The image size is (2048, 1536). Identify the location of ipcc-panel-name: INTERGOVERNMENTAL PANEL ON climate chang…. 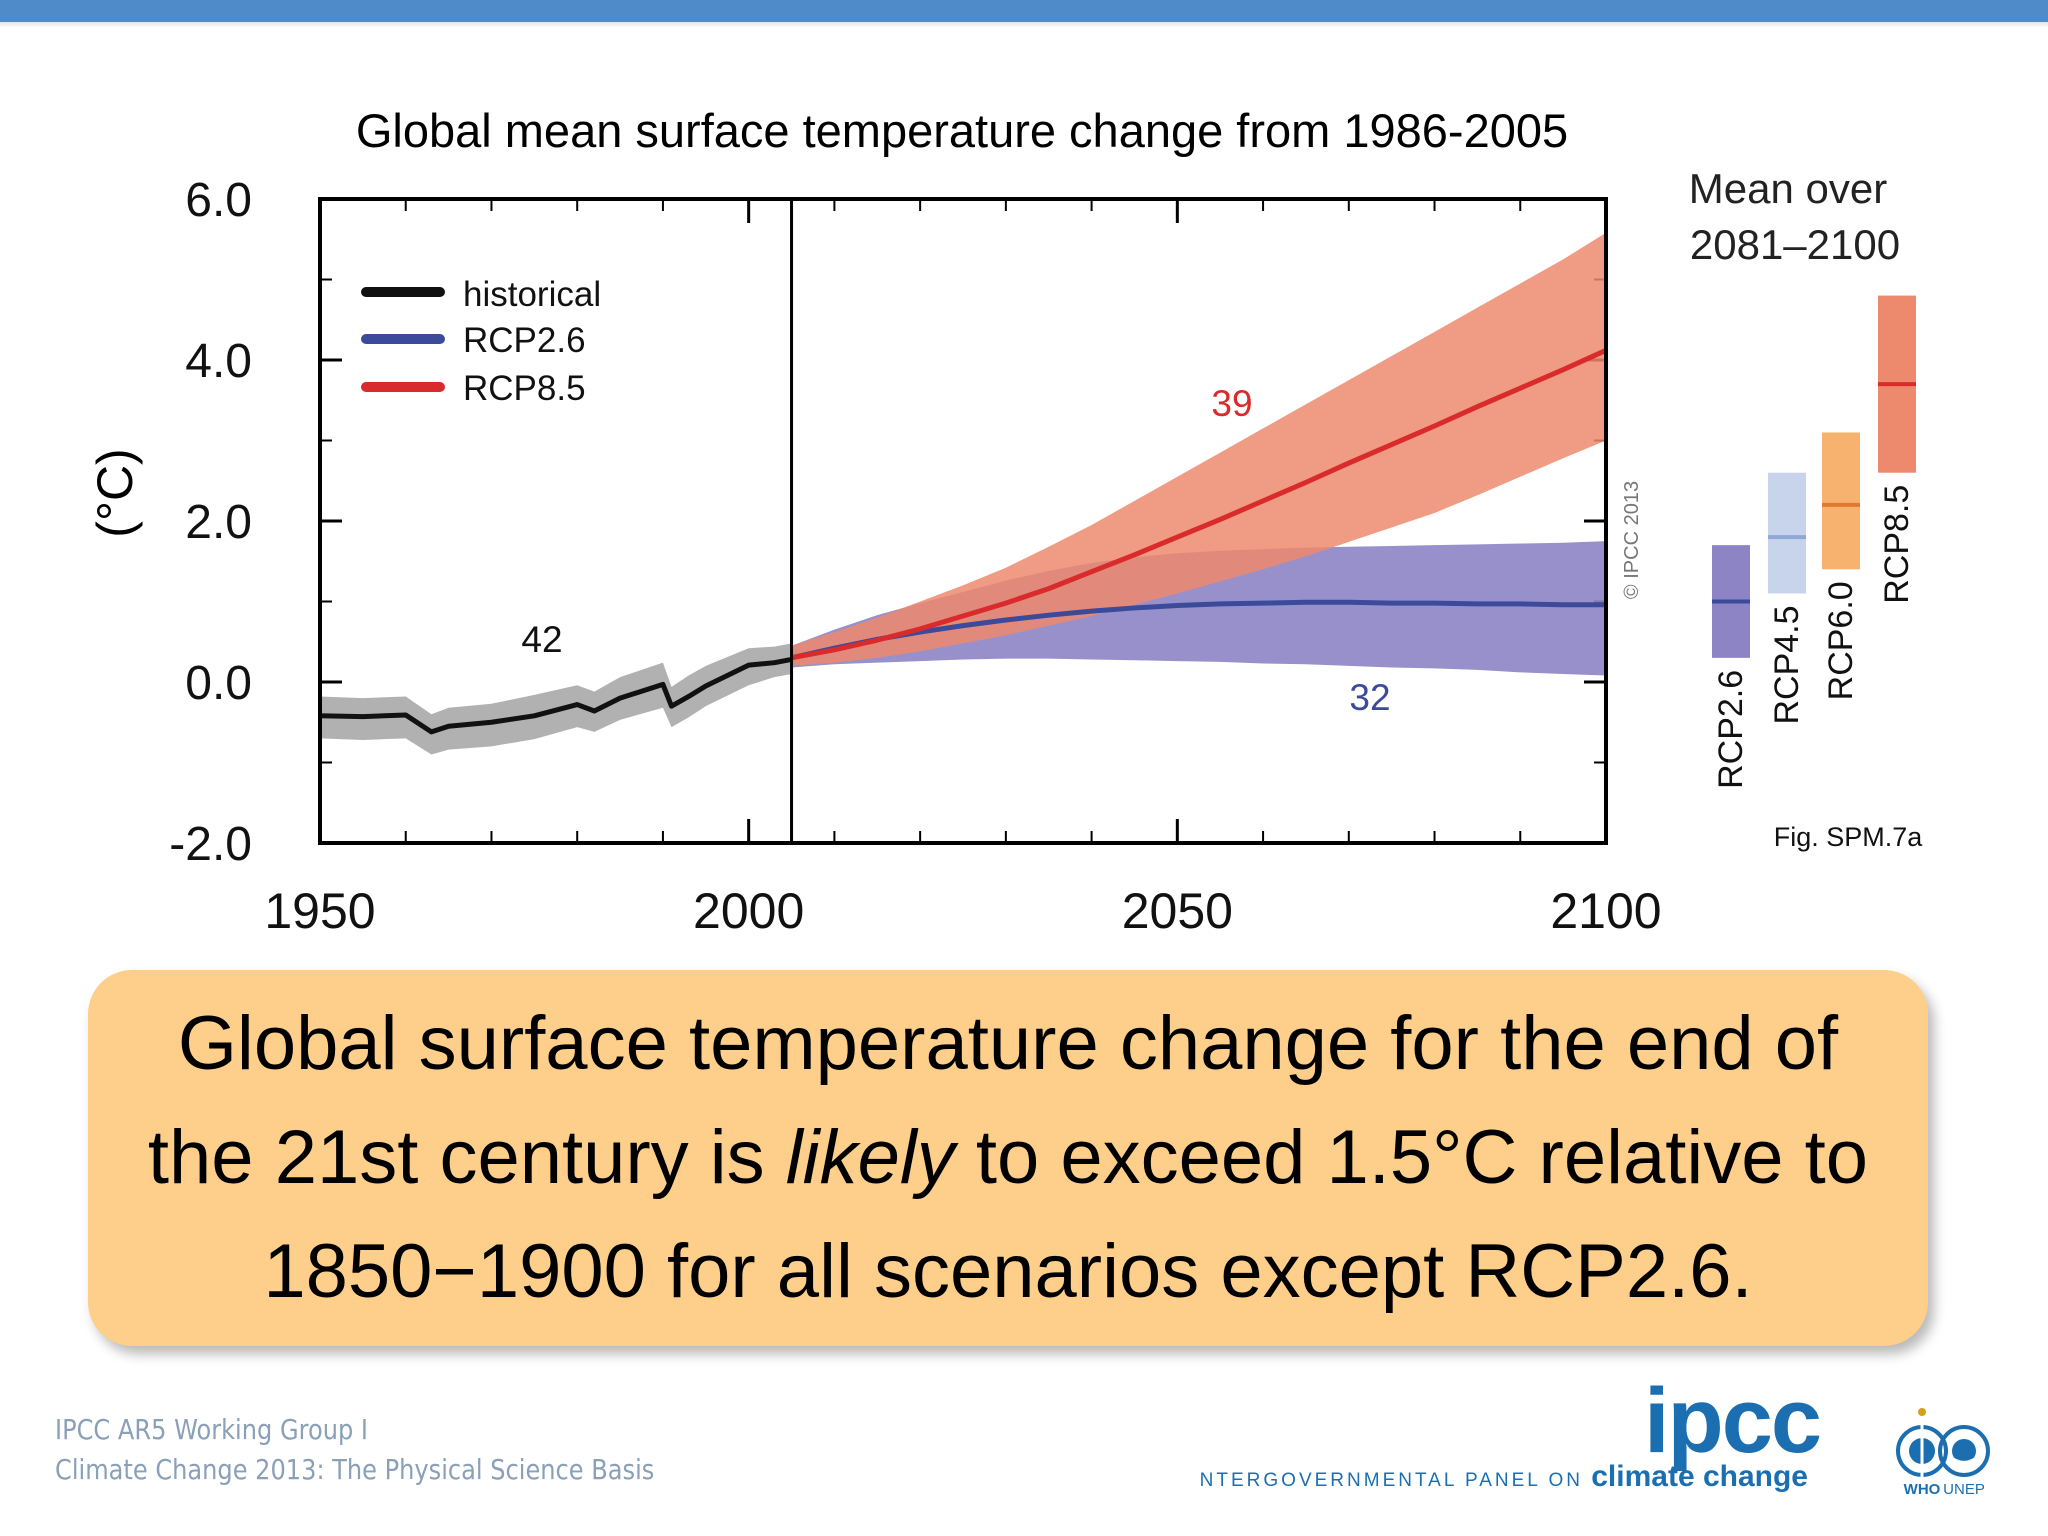
(1504, 1476).